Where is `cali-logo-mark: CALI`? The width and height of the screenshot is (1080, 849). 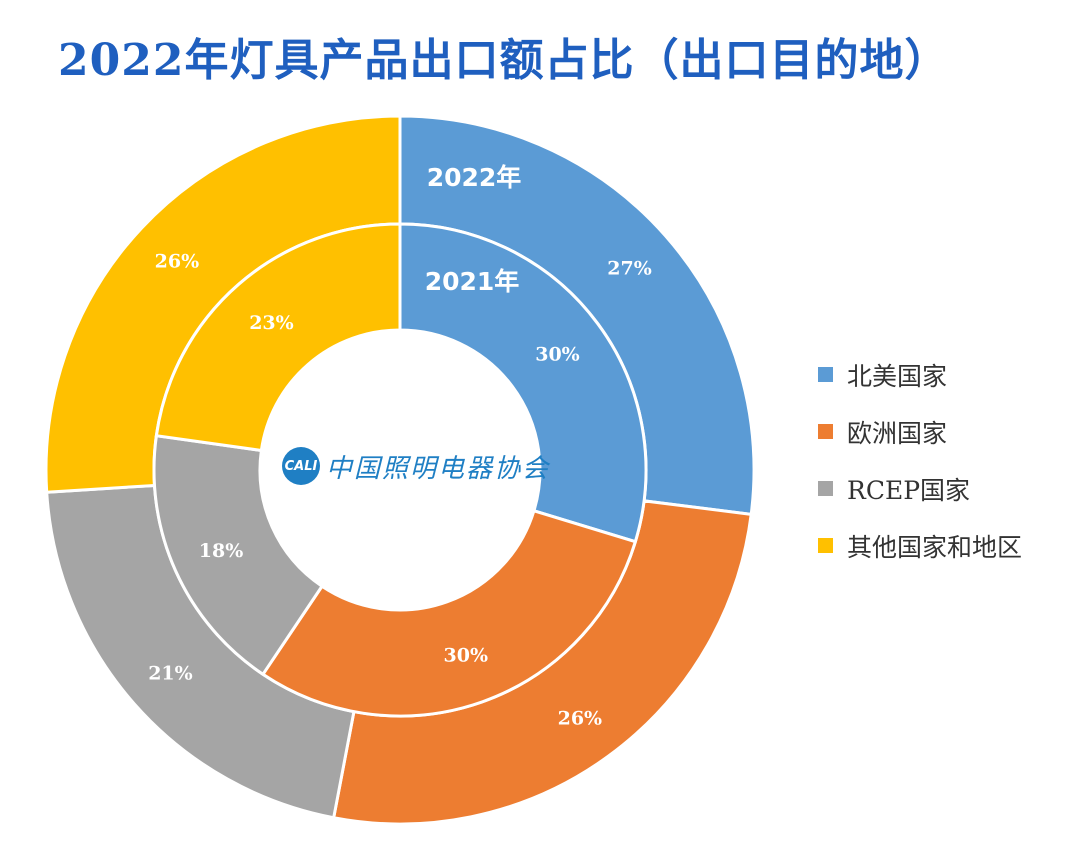
cali-logo-mark: CALI is located at coordinates (301, 466).